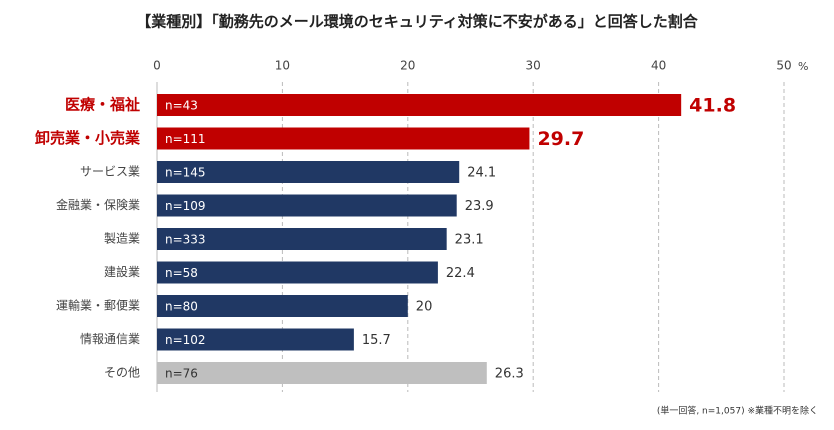 Image resolution: width=834 pixels, height=430 pixels. What do you see at coordinates (424, 307) in the screenshot?
I see `value-label: 20` at bounding box center [424, 307].